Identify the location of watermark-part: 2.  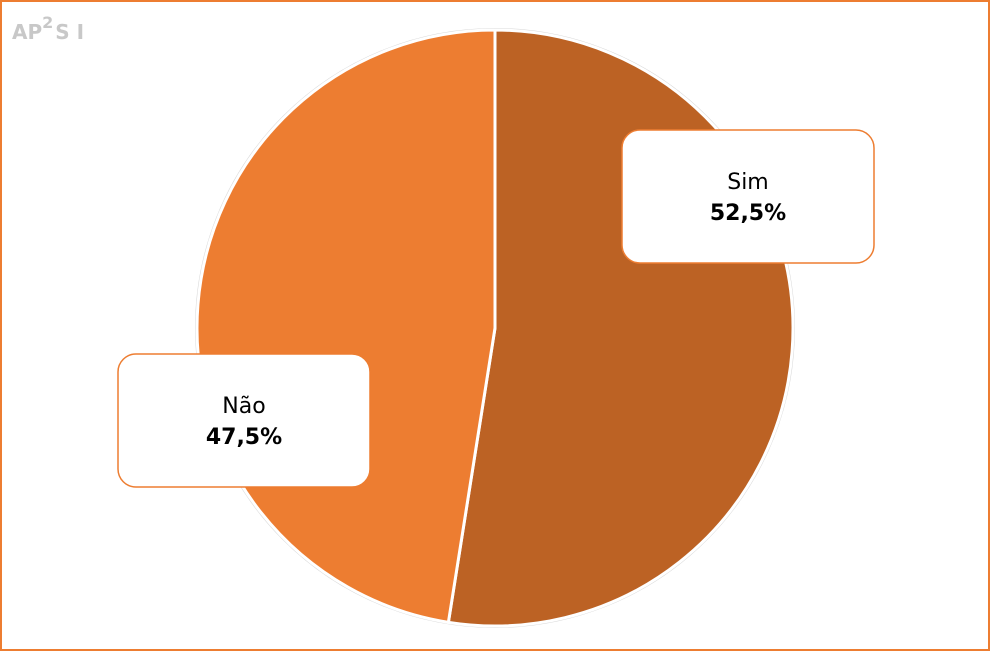
(47, 22).